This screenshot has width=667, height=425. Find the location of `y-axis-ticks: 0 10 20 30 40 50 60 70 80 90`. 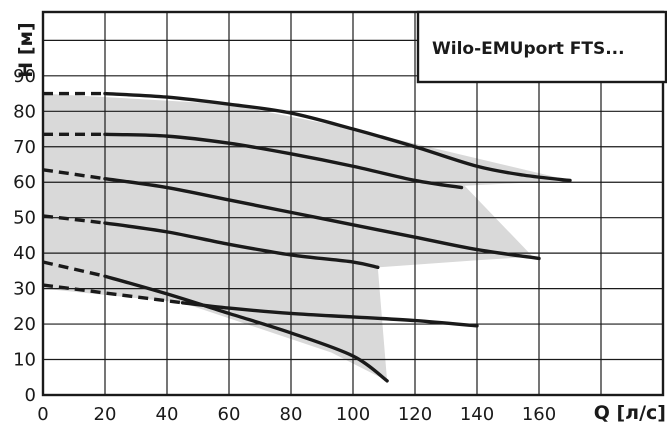

y-axis-ticks: 0 10 20 30 40 50 60 70 80 90 is located at coordinates (24, 236).